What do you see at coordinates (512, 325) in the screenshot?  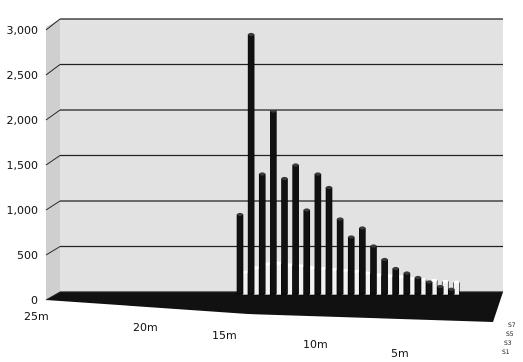 I see `depth-tick-label: S7` at bounding box center [512, 325].